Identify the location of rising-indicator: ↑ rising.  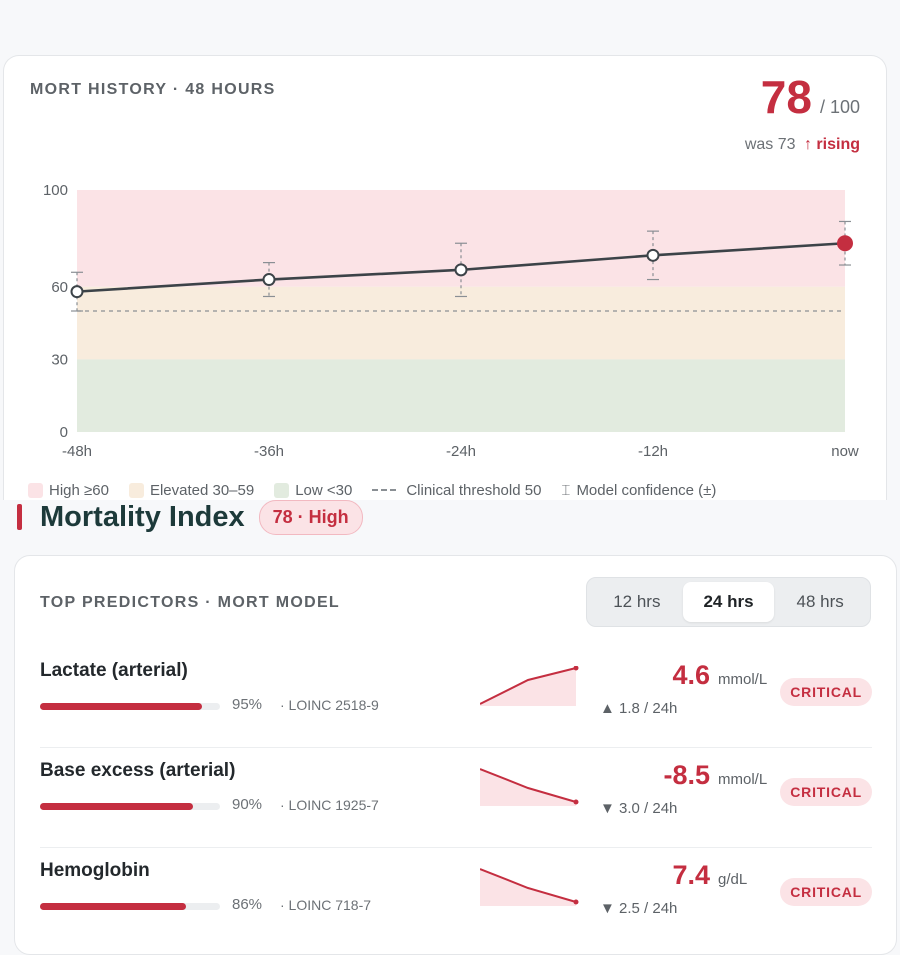
(831, 144).